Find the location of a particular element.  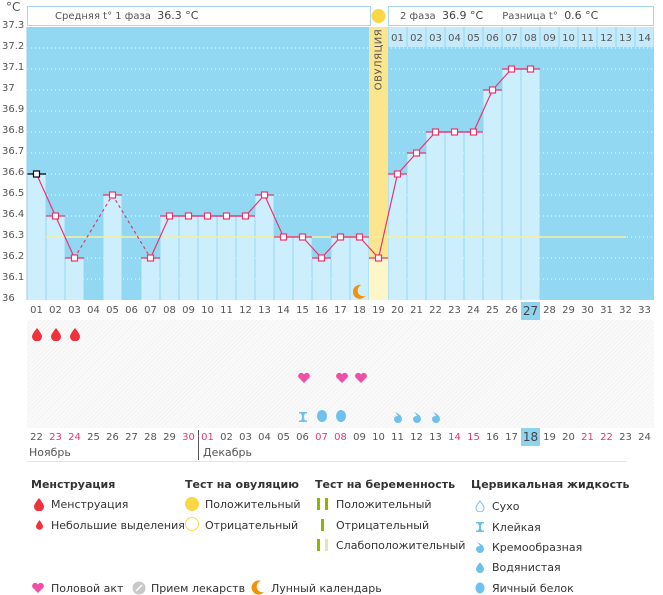

top-day-label: 09 is located at coordinates (549, 38).